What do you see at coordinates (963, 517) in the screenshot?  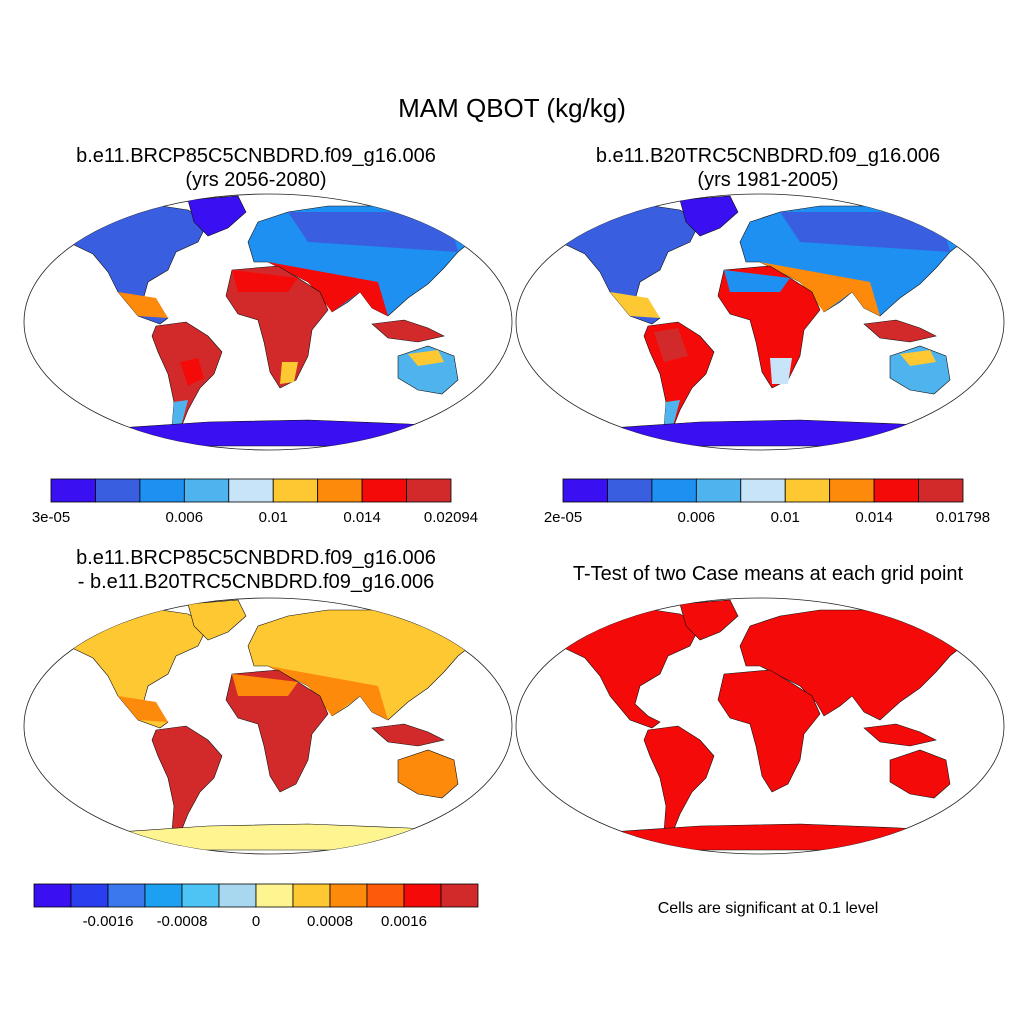 I see `colorbar-tick-label: 0.01798` at bounding box center [963, 517].